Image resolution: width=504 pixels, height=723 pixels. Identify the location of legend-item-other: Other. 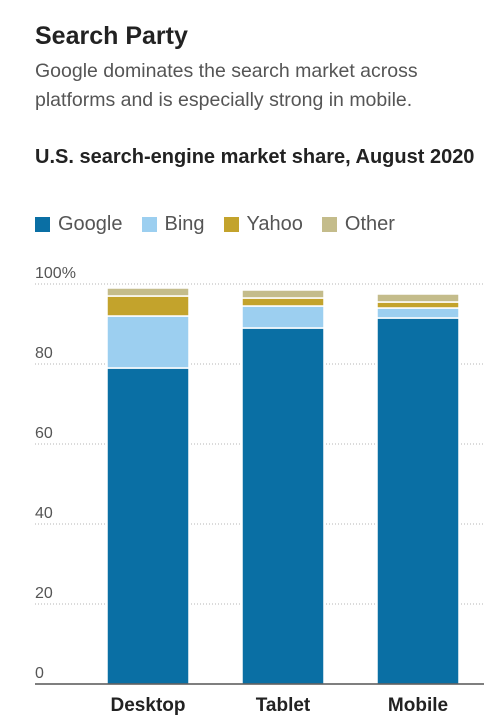
(358, 224).